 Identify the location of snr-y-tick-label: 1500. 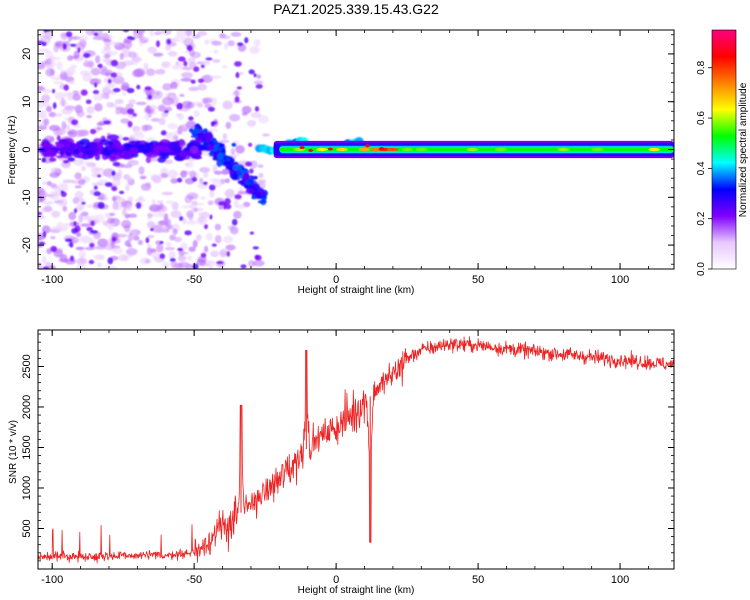
(27, 447).